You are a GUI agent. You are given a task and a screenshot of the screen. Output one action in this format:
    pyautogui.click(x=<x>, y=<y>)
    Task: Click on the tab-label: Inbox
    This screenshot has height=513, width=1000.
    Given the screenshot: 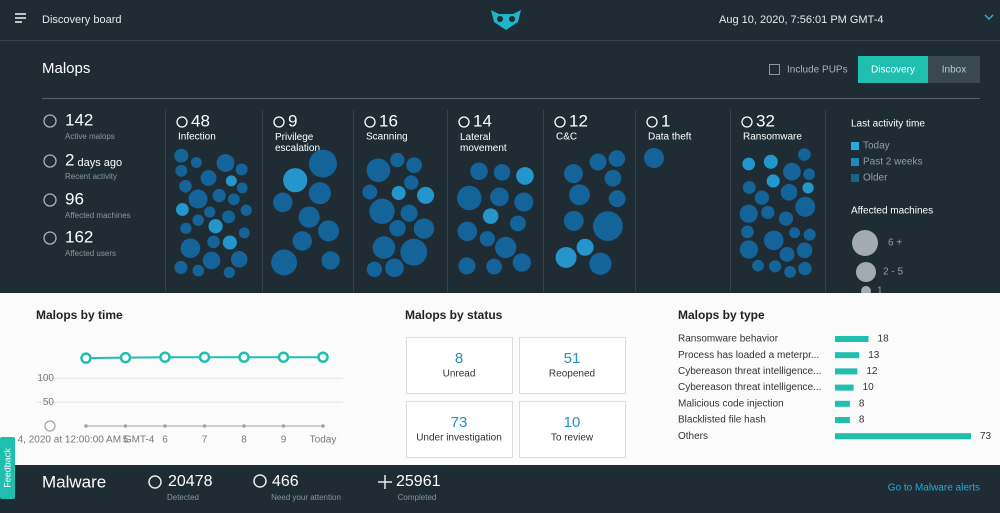 What is the action you would take?
    pyautogui.click(x=954, y=70)
    